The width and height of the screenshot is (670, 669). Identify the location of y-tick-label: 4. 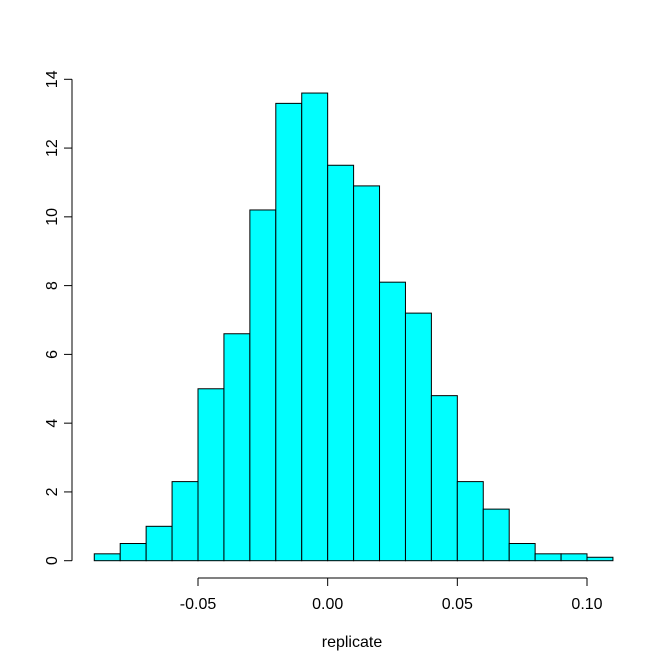
(52, 423).